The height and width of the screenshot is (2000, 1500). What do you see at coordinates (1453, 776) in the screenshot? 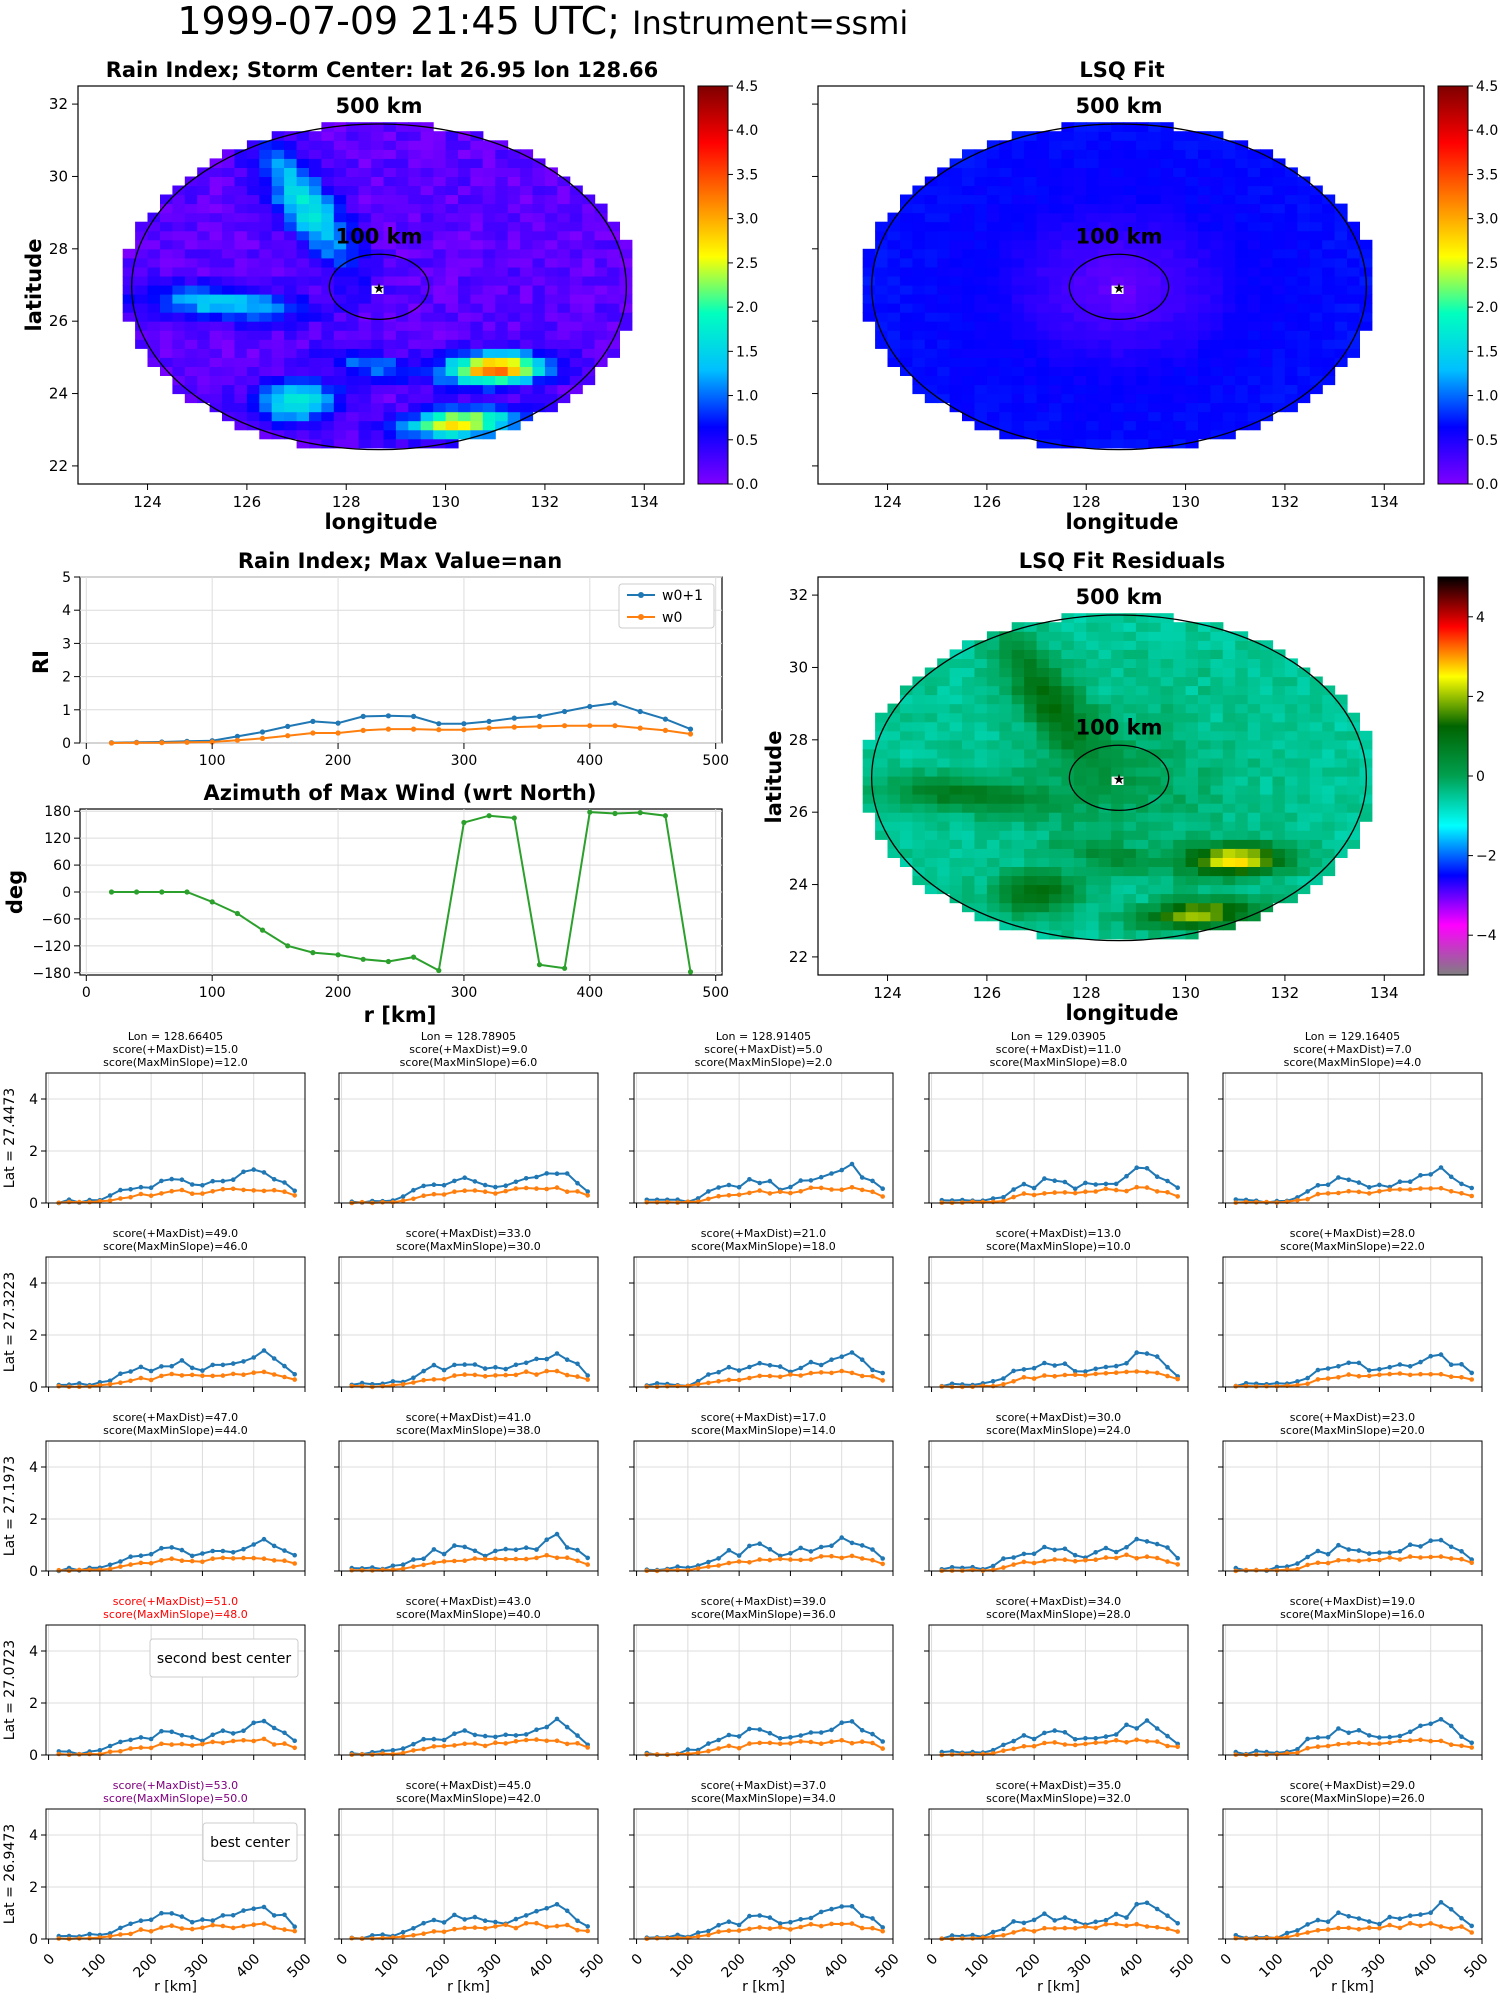
I see `resid-colorbar-bar` at bounding box center [1453, 776].